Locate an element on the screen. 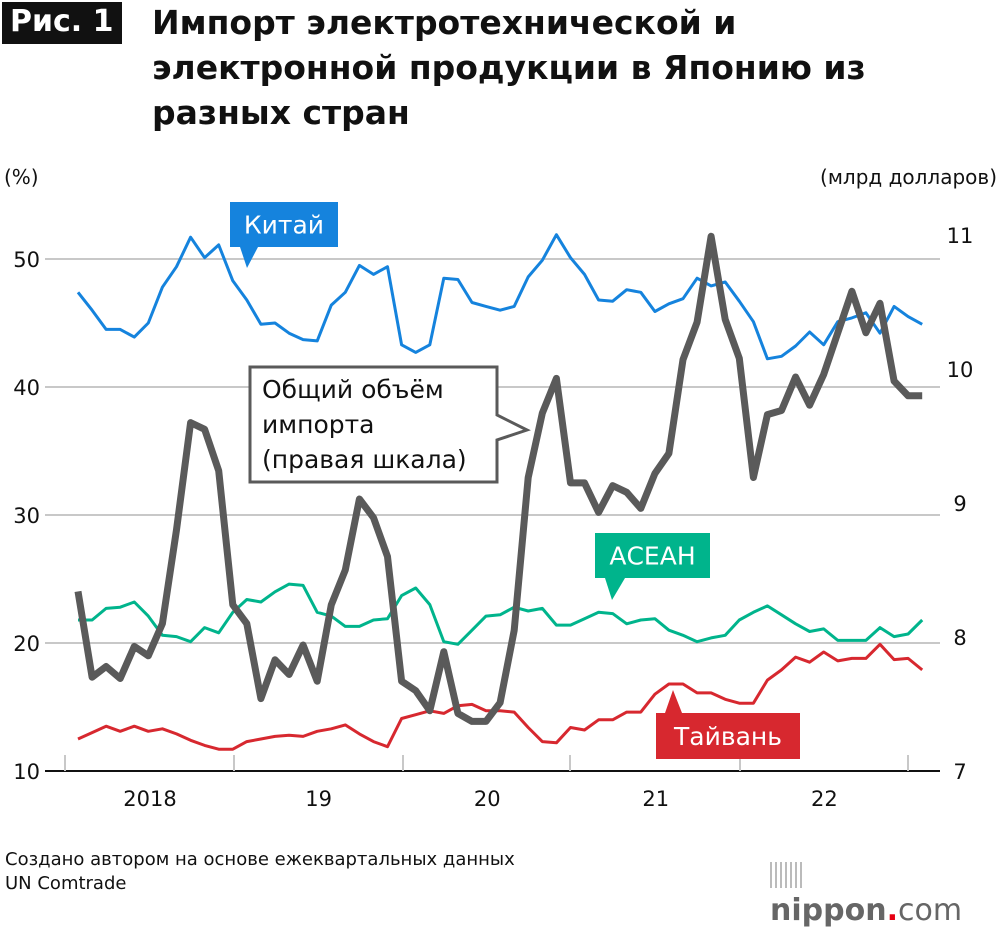  y-tick-right-label: 11 is located at coordinates (960, 236).